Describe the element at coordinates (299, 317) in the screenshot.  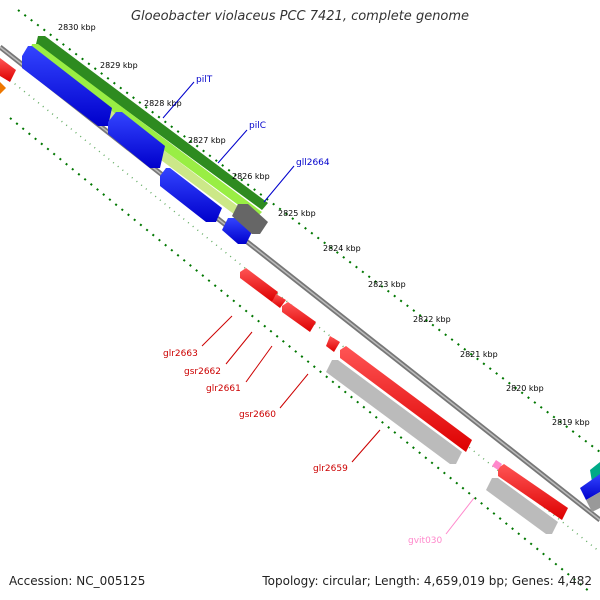
I see `gene-glr2661` at that location.